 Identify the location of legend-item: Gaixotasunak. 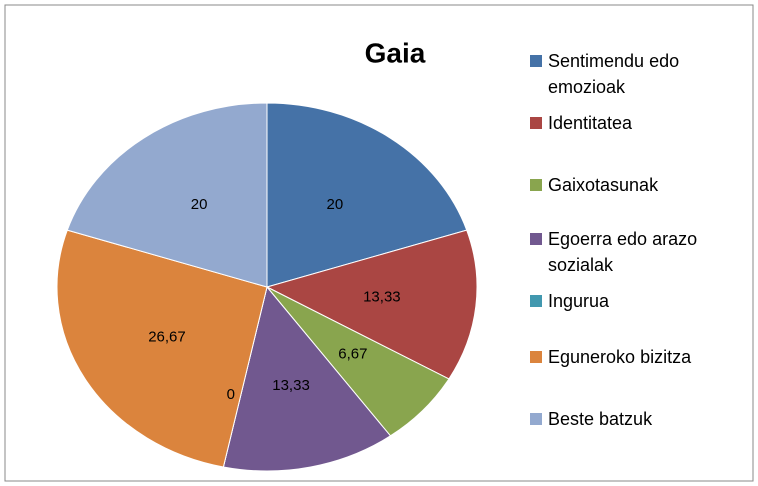
(637, 185).